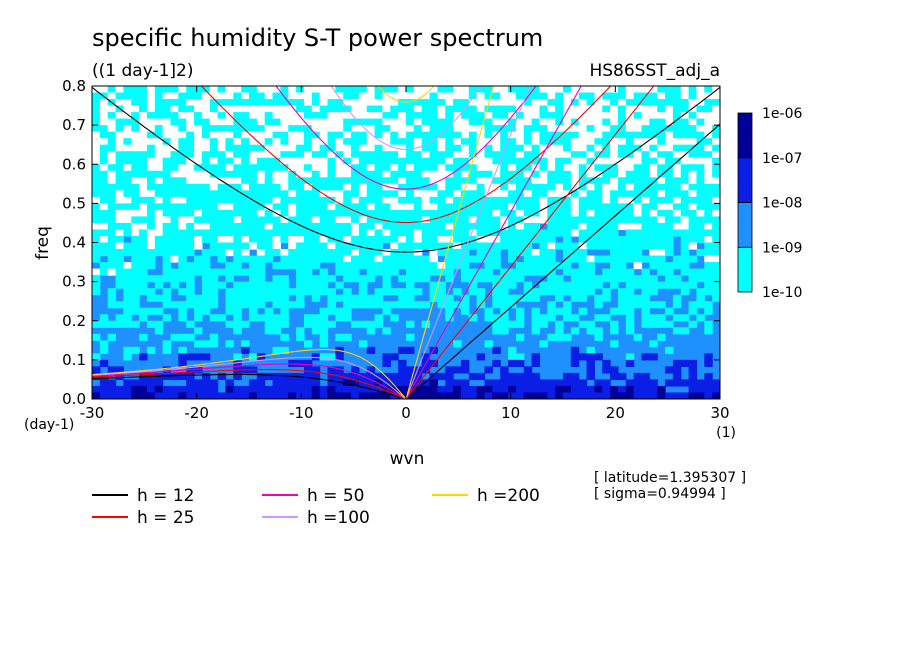 This screenshot has height=654, width=904. I want to click on rossby-wave-curve, so click(249, 384).